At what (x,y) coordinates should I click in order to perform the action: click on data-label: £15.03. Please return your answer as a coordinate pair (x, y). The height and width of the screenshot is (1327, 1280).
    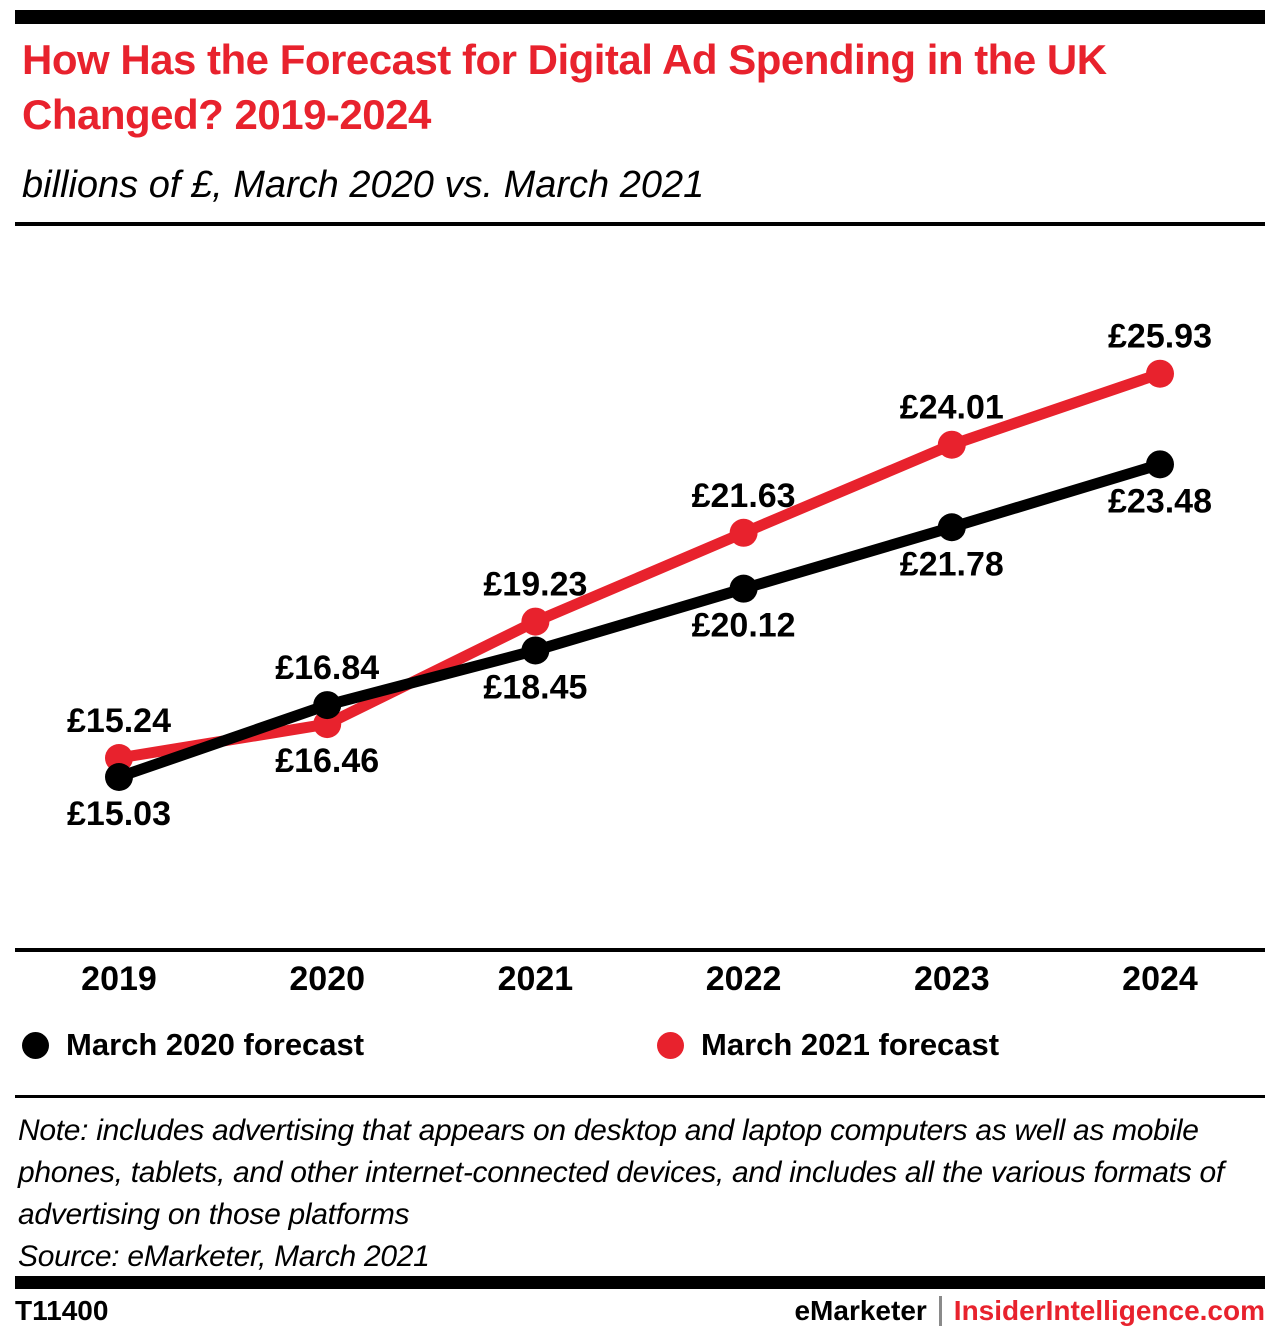
    Looking at the image, I should click on (119, 814).